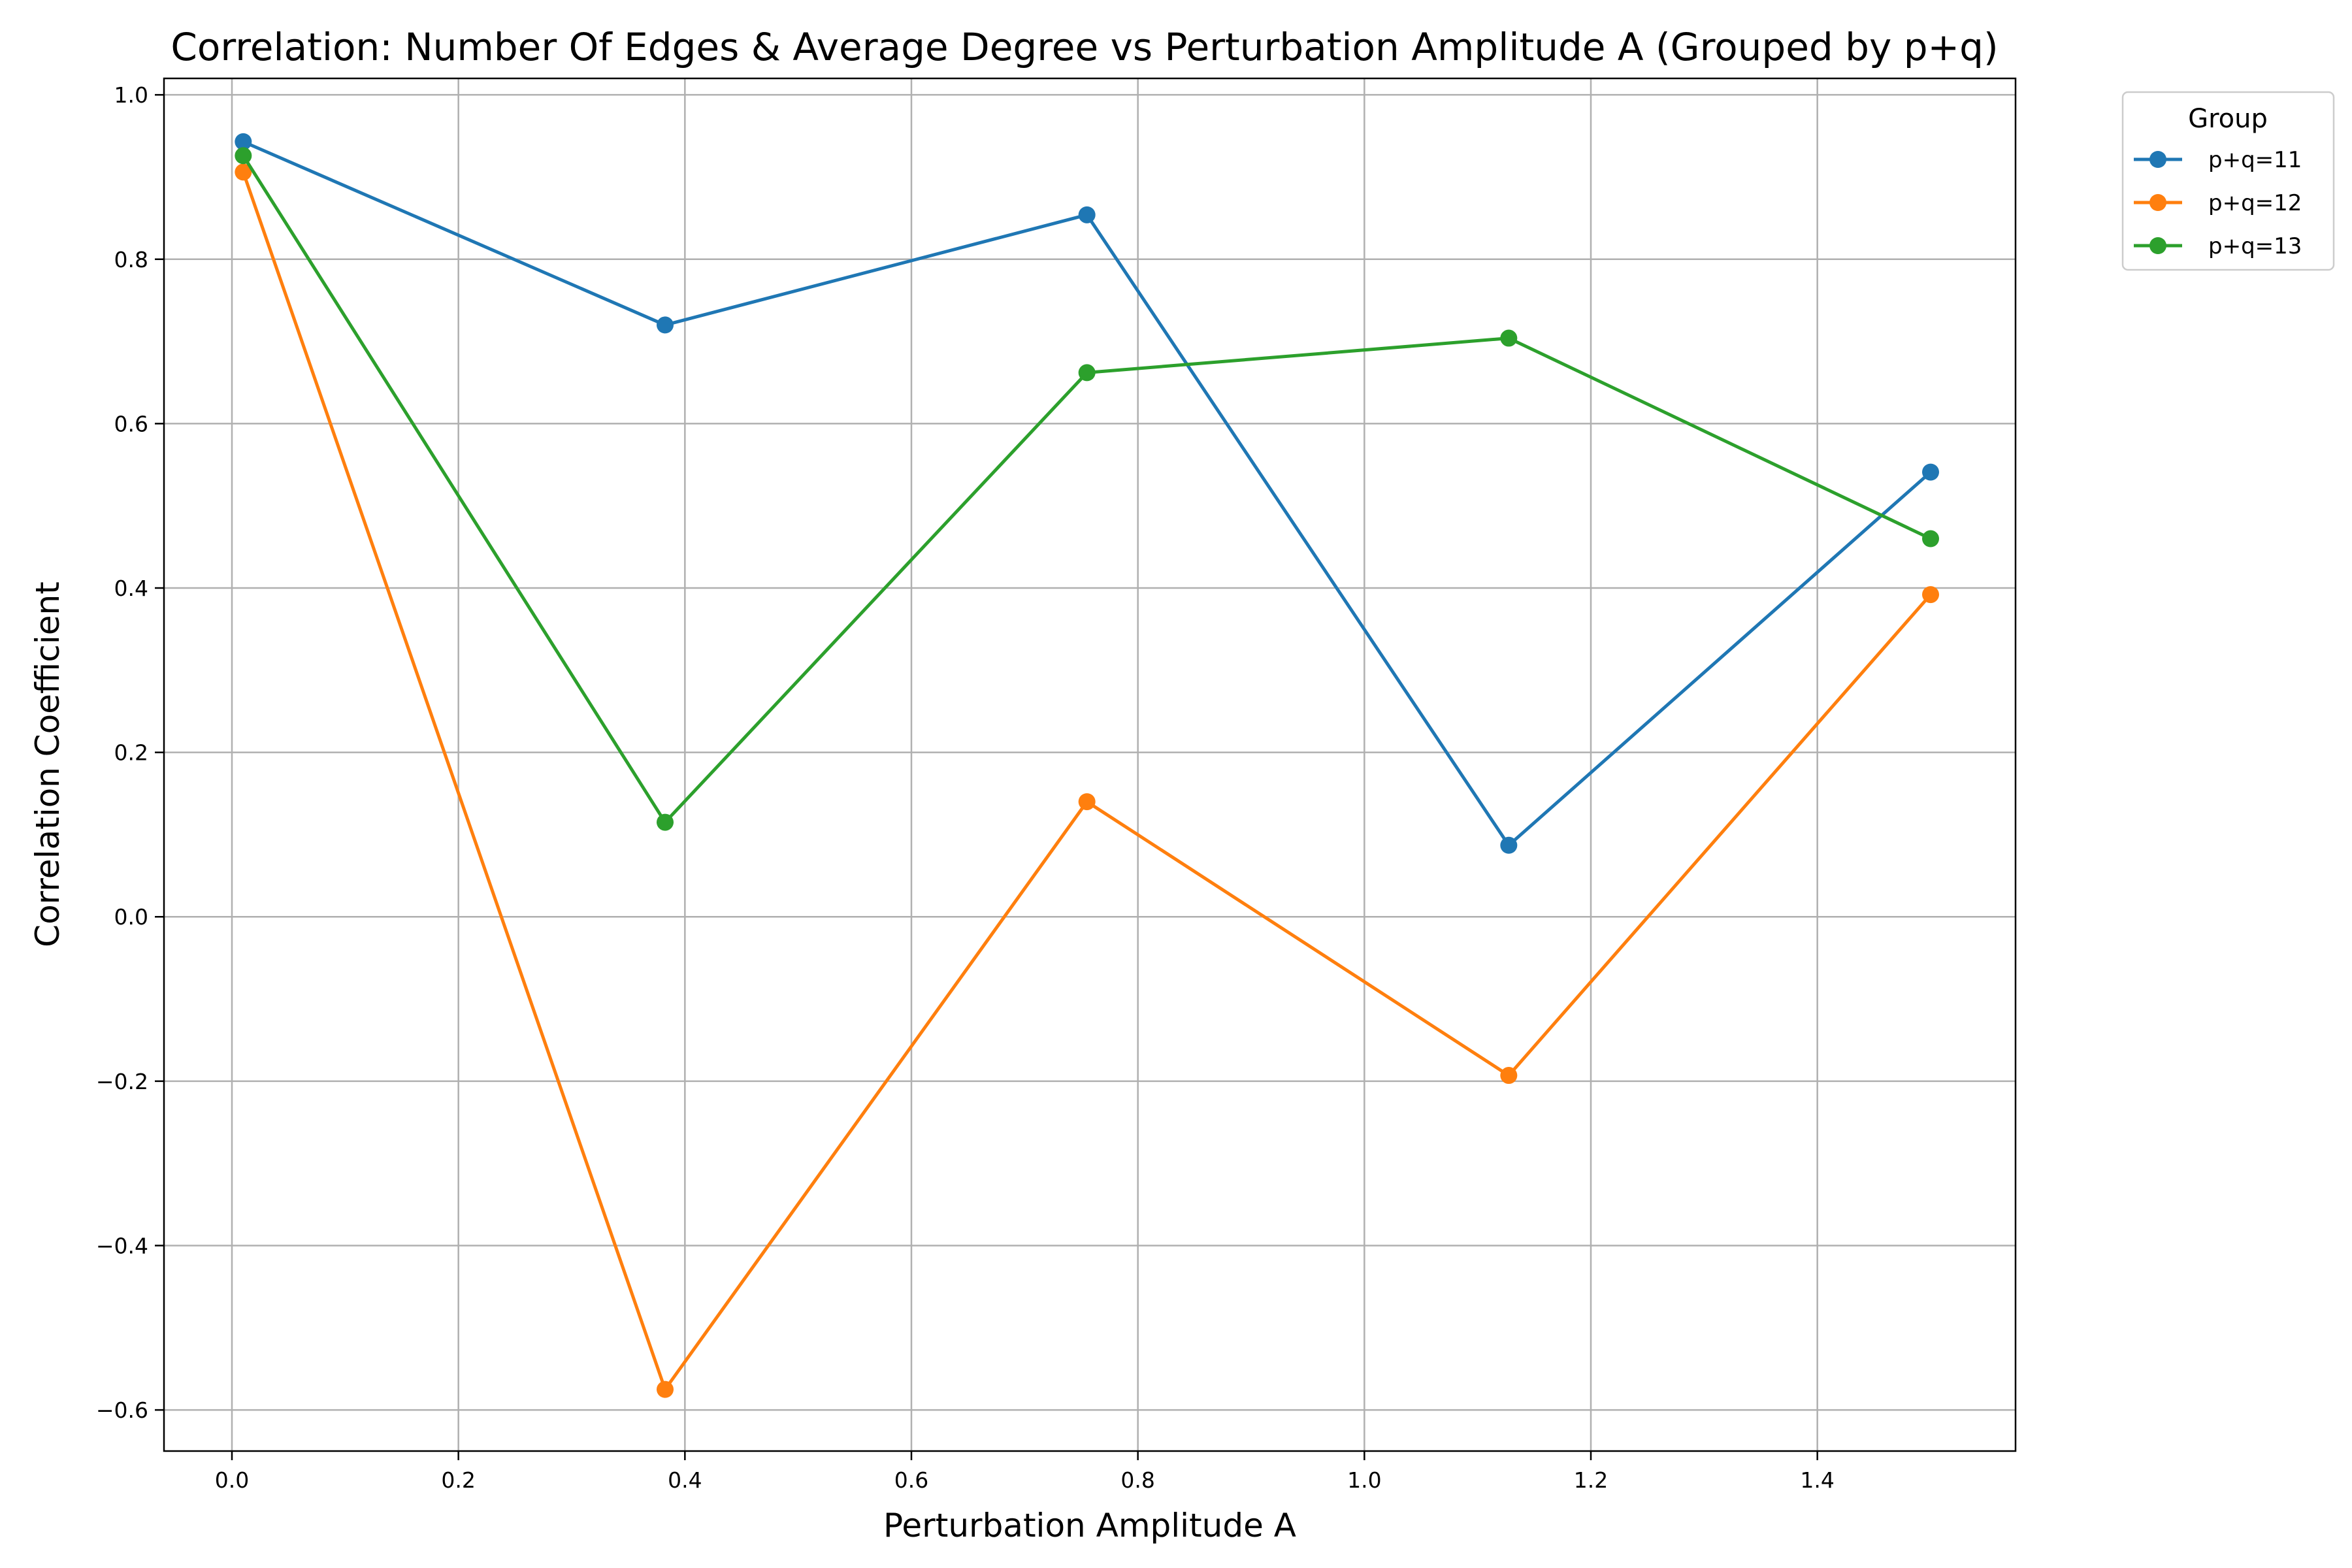 This screenshot has width=2352, height=1568. Describe the element at coordinates (131, 917) in the screenshot. I see `y-tick-label: 0.0` at that location.